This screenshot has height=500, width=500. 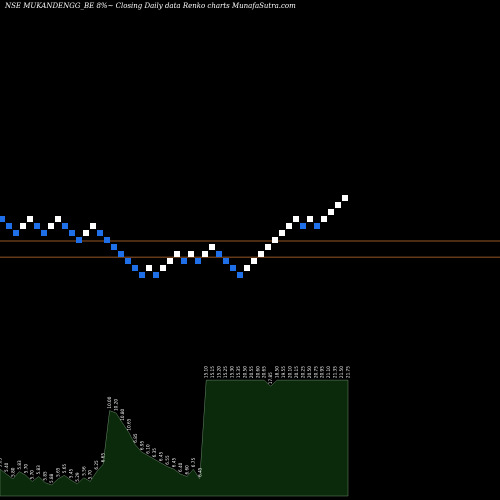 I want to click on value-label: 21.35, so click(x=335, y=372).